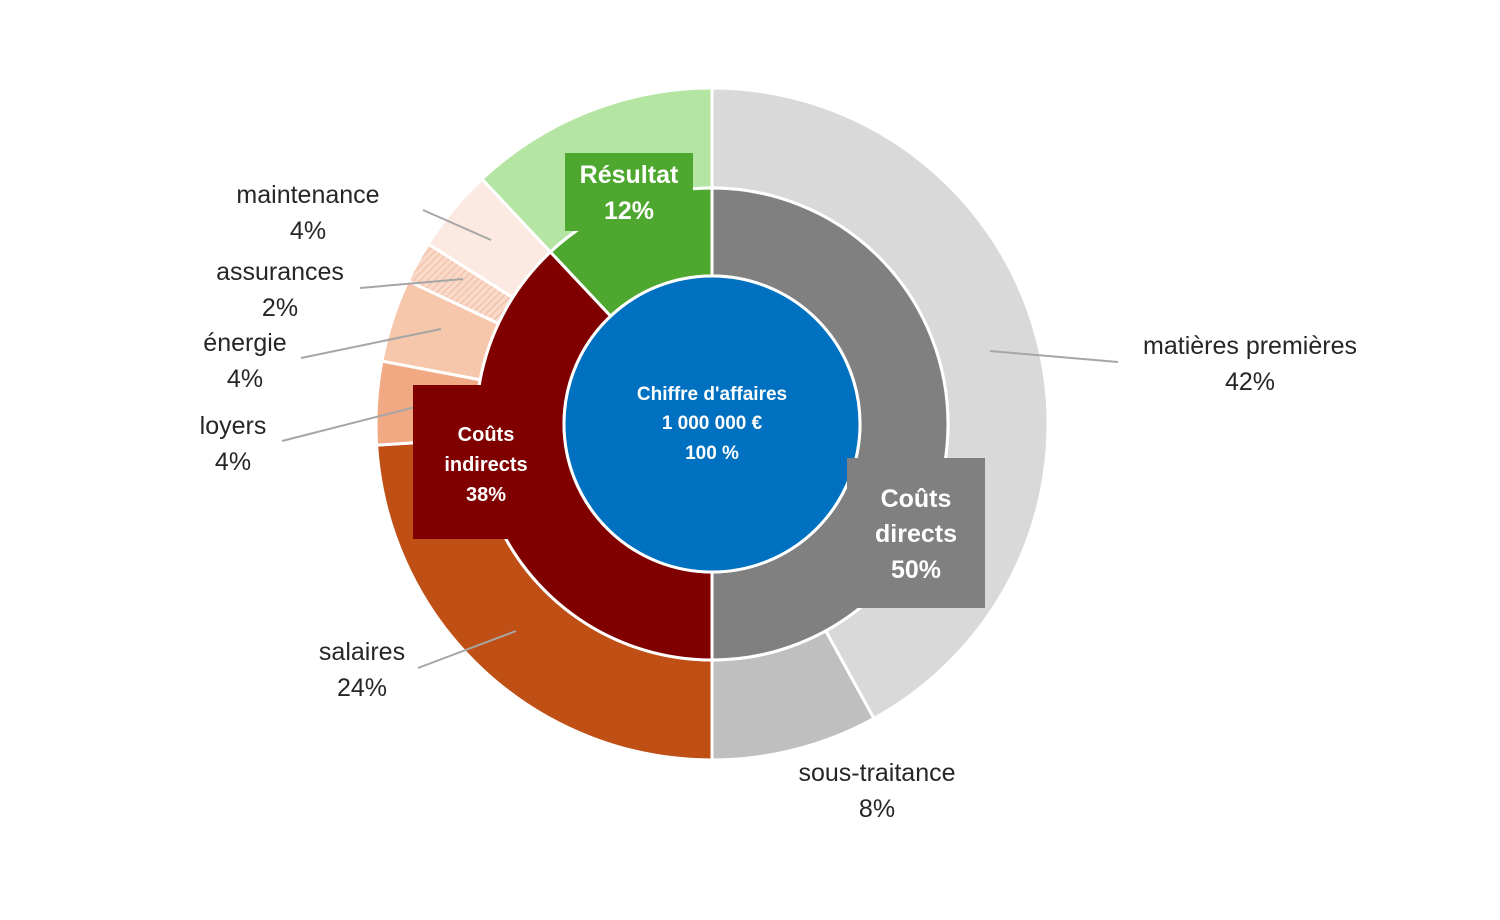 Image resolution: width=1500 pixels, height=920 pixels. I want to click on outer-label-sous-traitance: sous-traitance 8%, so click(876, 791).